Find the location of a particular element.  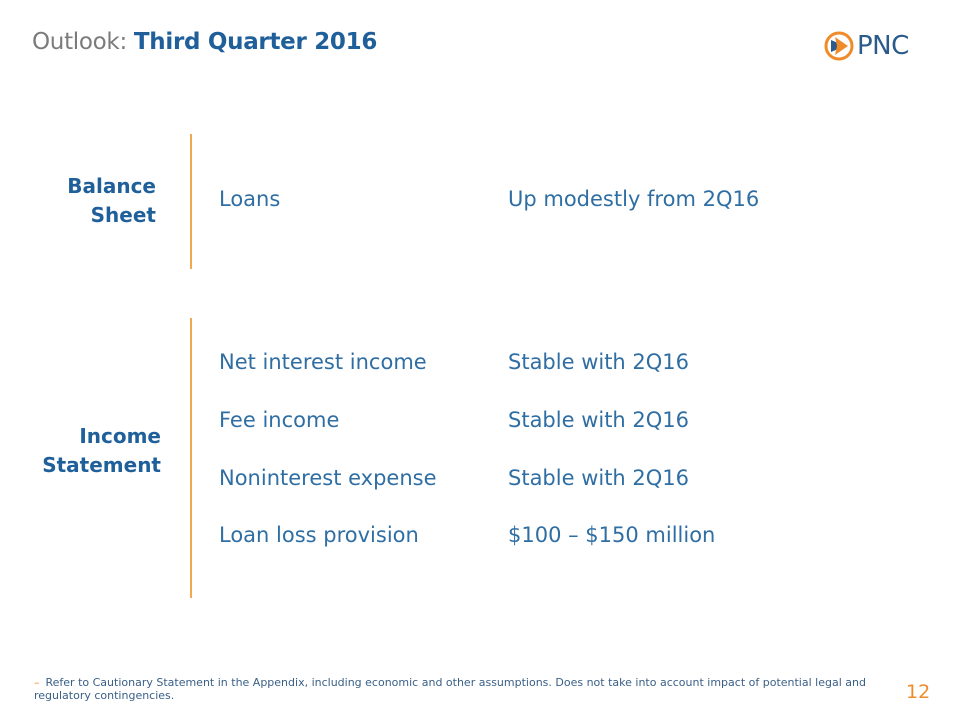

row-label-loans: Loans is located at coordinates (250, 199).